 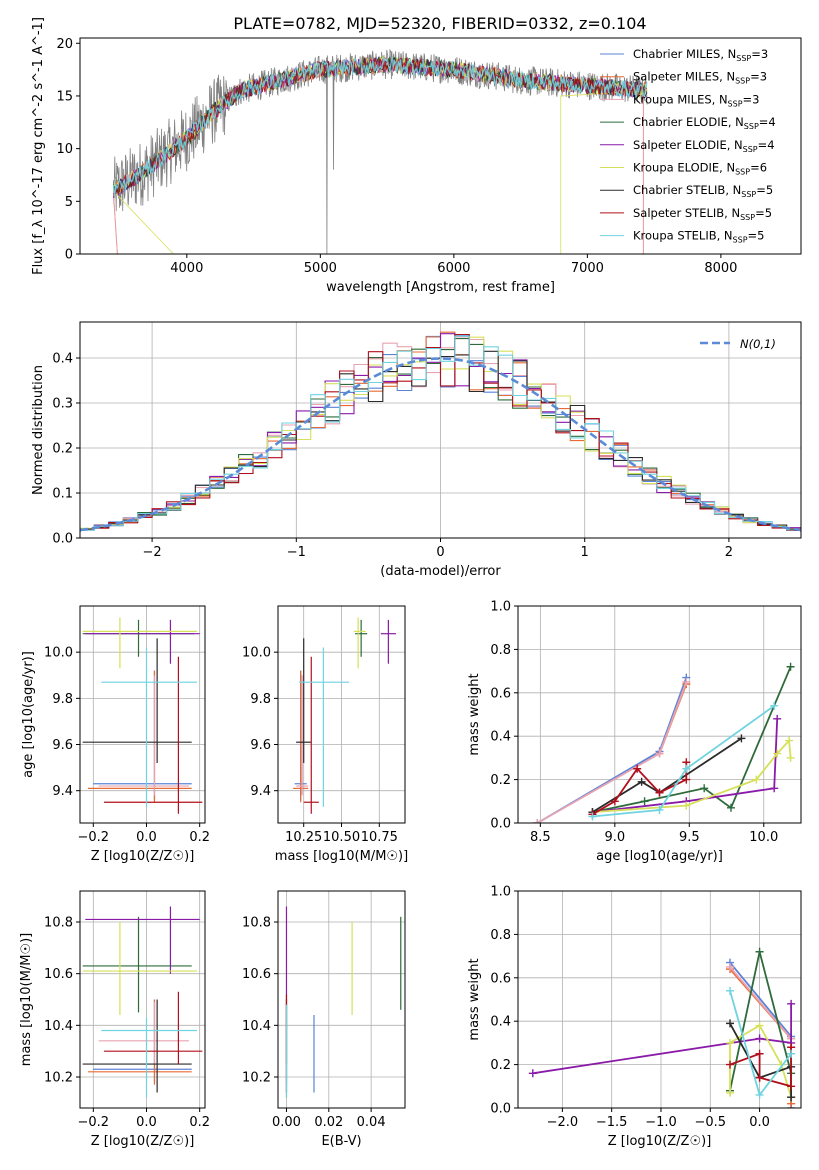 What do you see at coordinates (256, 923) in the screenshot?
I see `y-tick-label: 10.8` at bounding box center [256, 923].